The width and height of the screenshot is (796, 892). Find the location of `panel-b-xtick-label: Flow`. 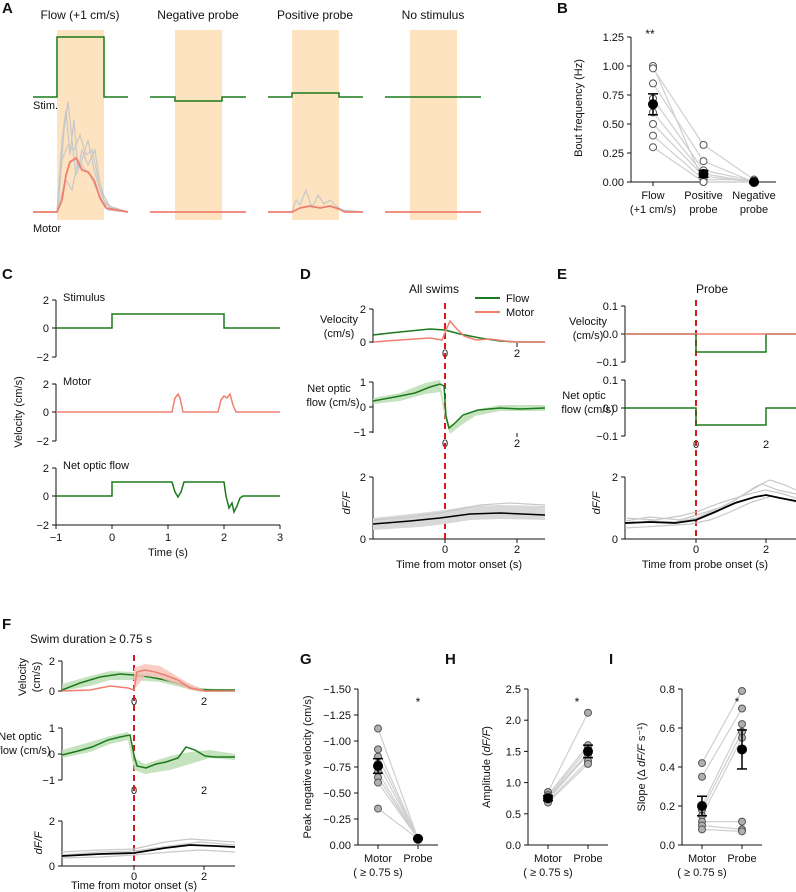

panel-b-xtick-label: Flow is located at coordinates (652, 196).